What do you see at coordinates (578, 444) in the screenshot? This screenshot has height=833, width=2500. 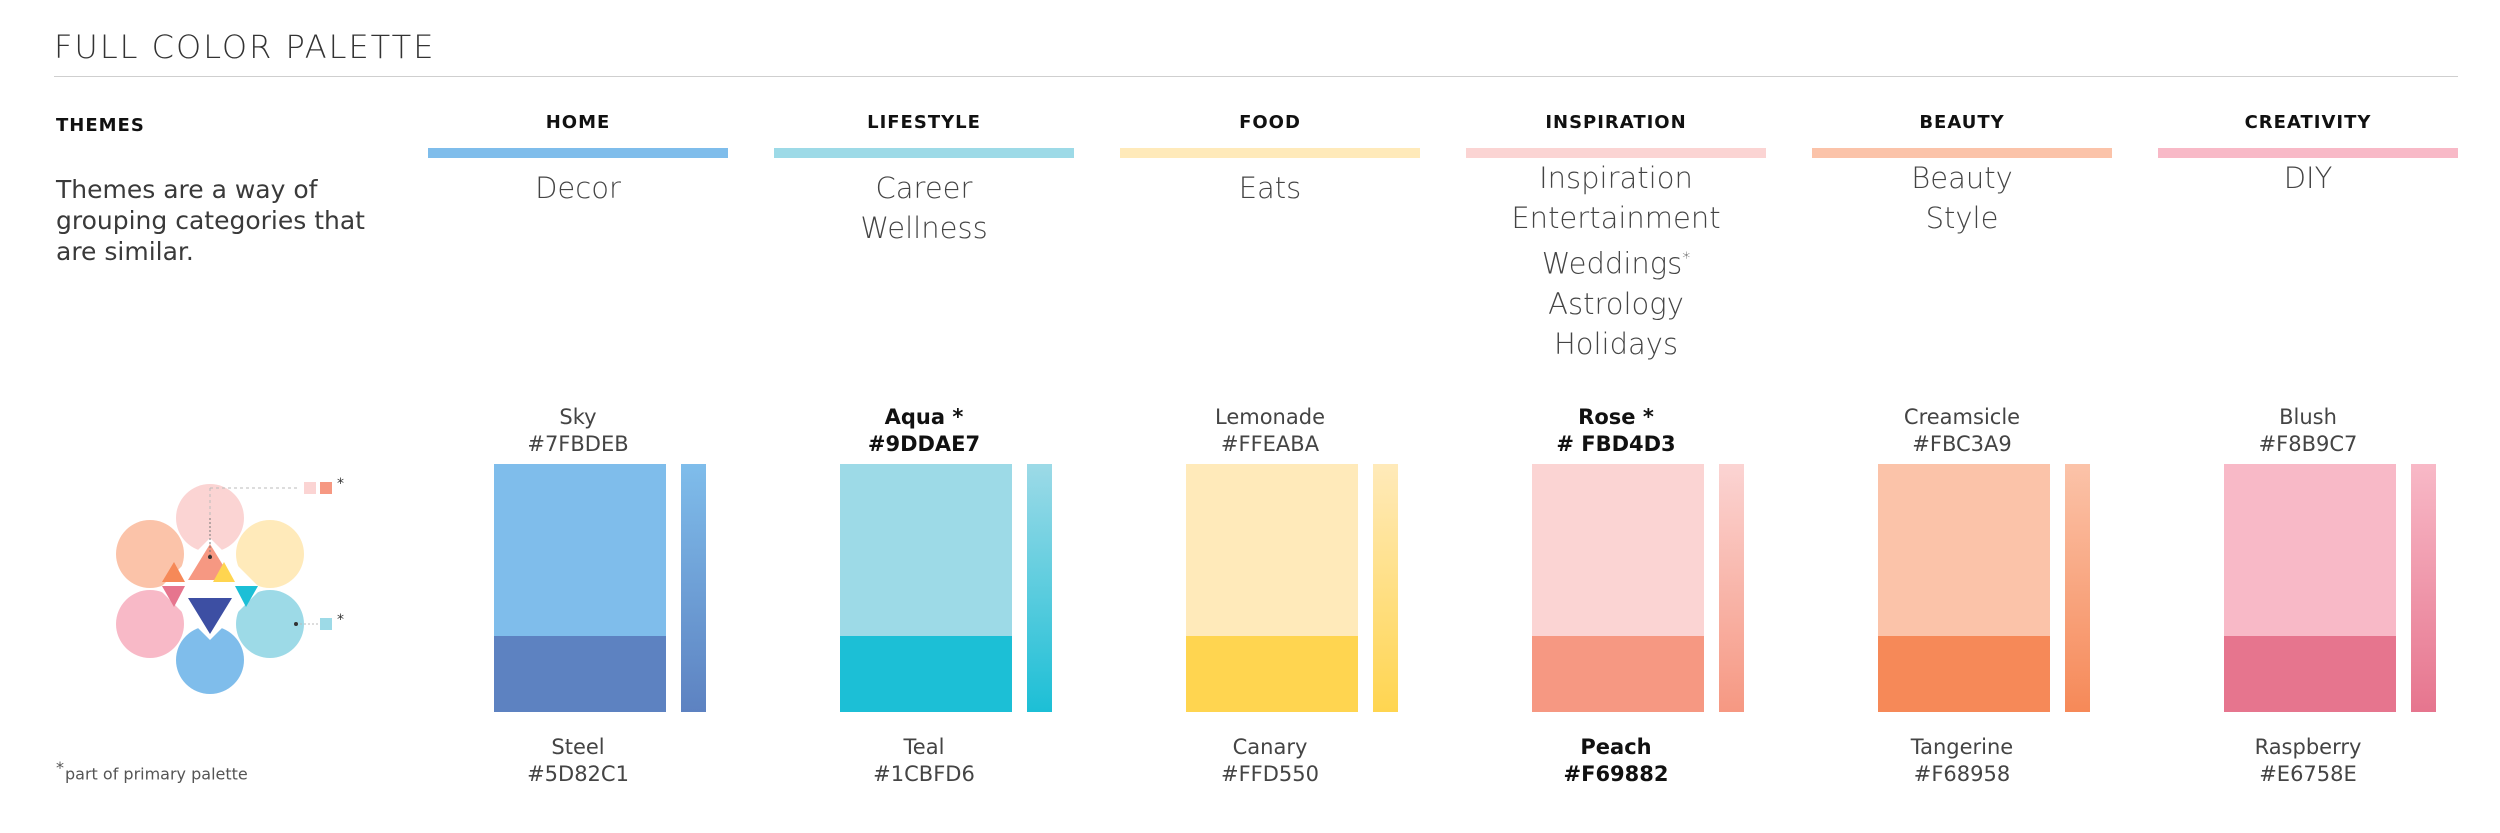 I see `primary-color-hex: #7FBDEB` at bounding box center [578, 444].